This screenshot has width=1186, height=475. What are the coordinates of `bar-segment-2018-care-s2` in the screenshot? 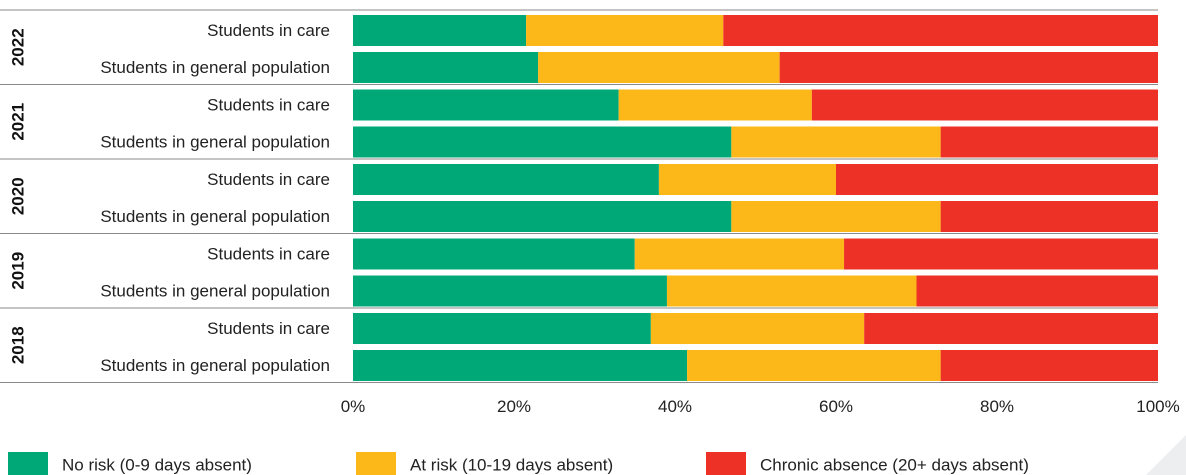 It's located at (1011, 328).